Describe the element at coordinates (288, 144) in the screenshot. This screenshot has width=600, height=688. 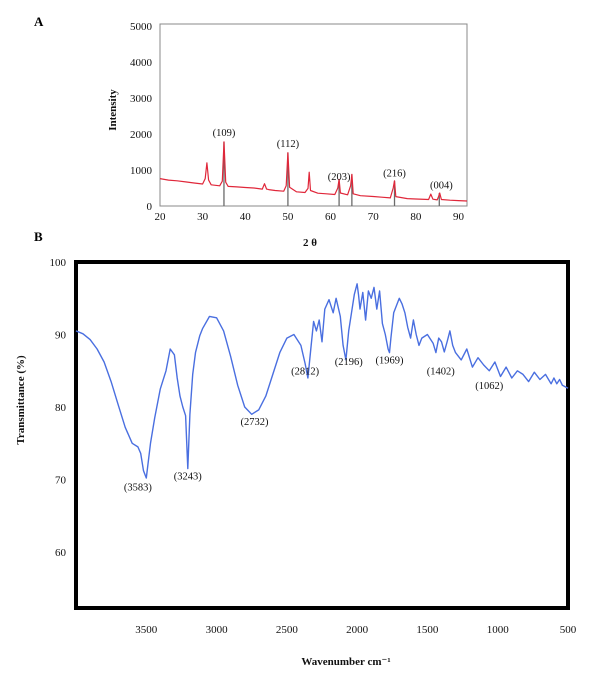
I see `xrd-peak-label: (112)` at that location.